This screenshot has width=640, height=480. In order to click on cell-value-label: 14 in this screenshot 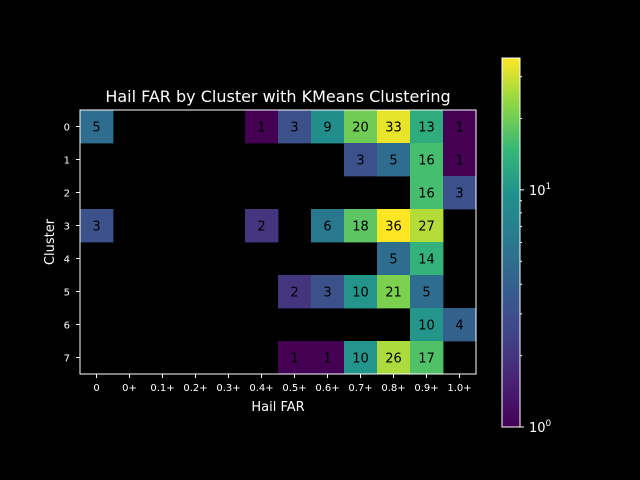, I will do `click(426, 260)`.